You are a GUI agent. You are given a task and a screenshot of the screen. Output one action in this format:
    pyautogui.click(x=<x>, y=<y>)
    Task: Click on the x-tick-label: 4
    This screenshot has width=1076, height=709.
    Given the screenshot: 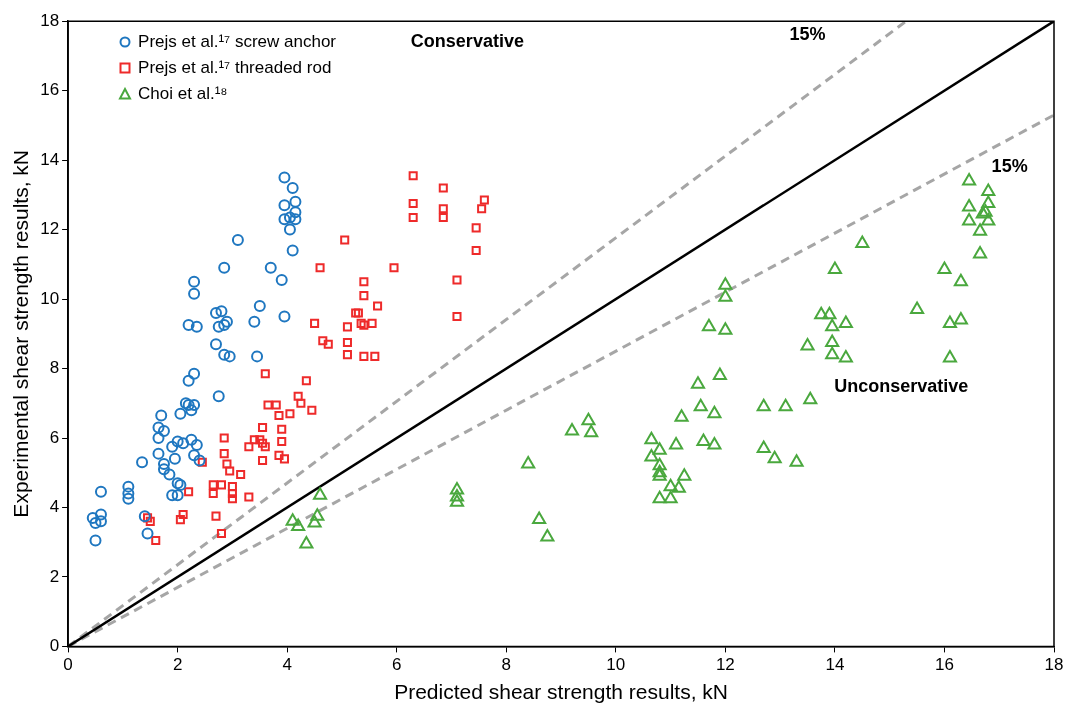 What is the action you would take?
    pyautogui.click(x=287, y=665)
    